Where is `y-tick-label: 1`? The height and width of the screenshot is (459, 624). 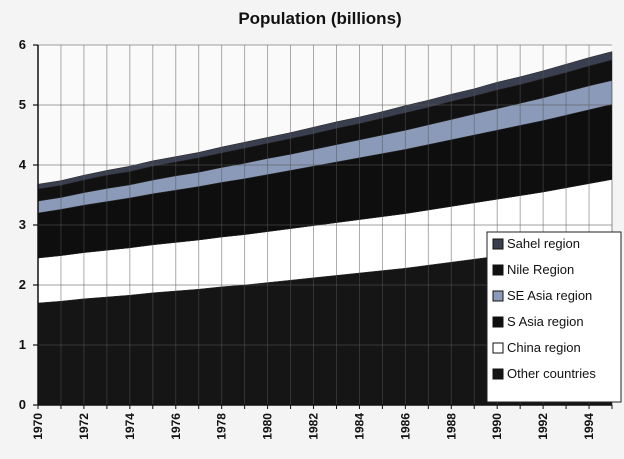
y-tick-label: 1 is located at coordinates (22, 344).